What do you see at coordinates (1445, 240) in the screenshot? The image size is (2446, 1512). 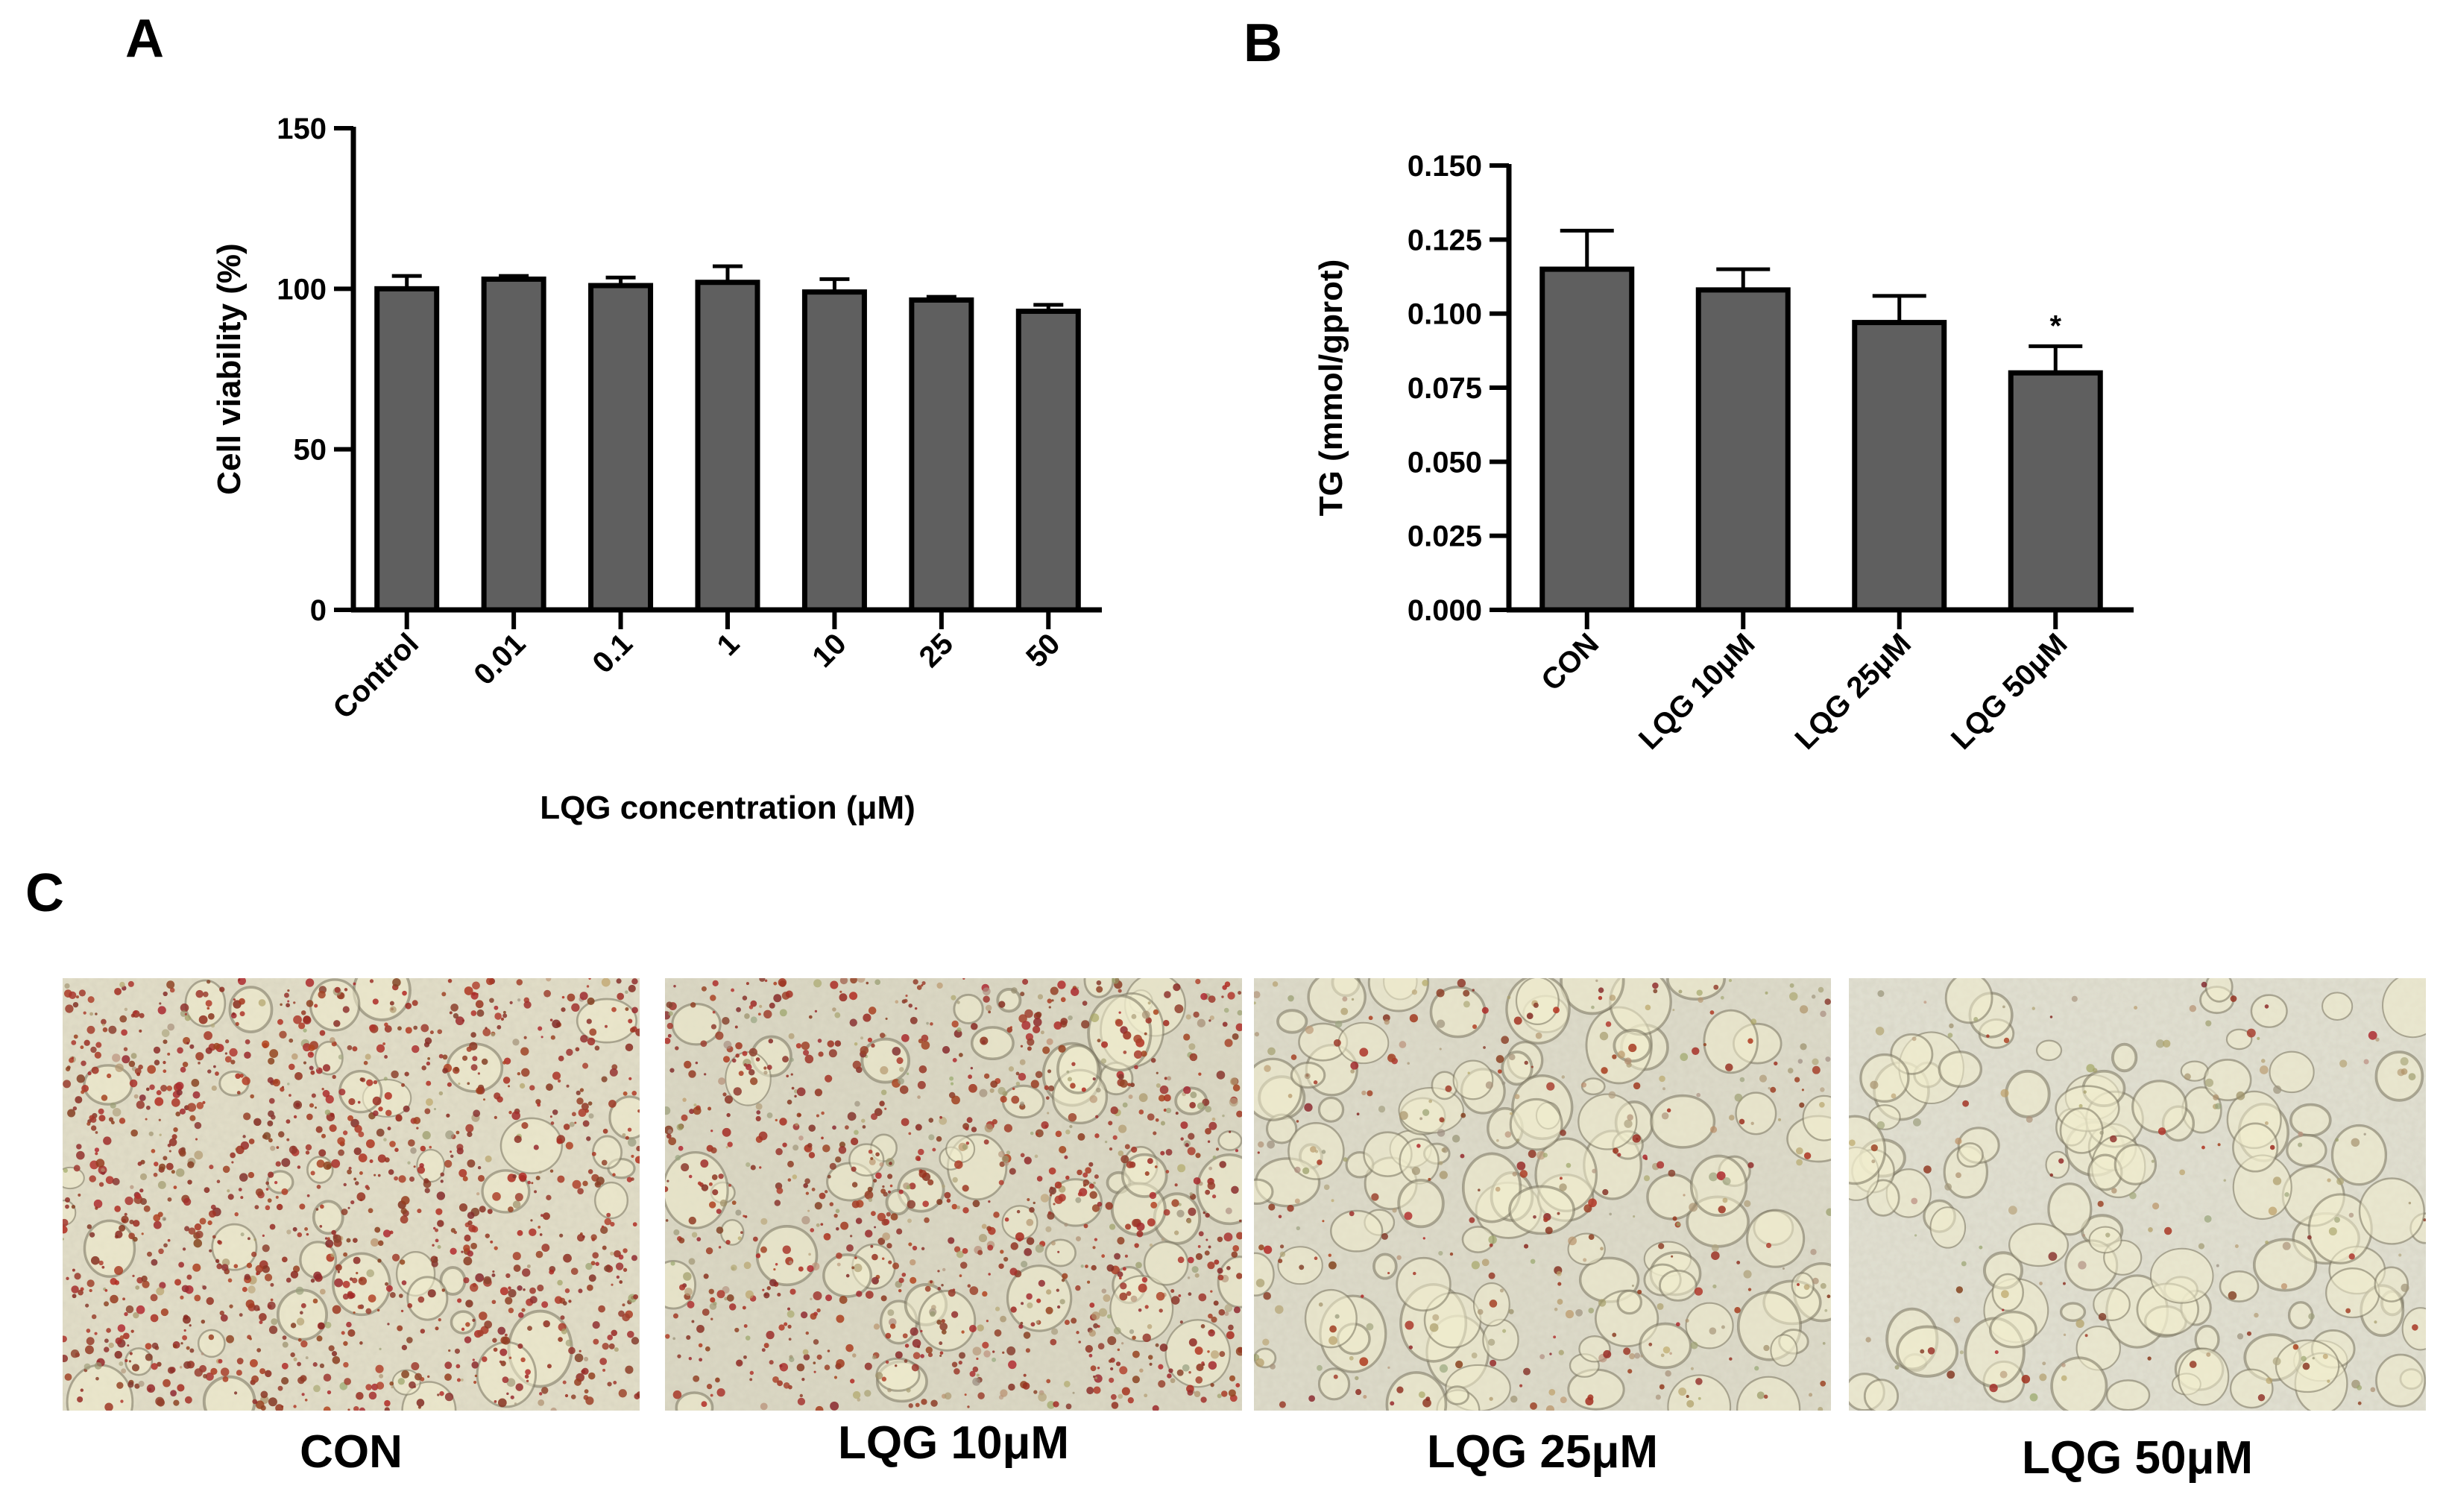 I see `y-tick-label: 0.125` at bounding box center [1445, 240].